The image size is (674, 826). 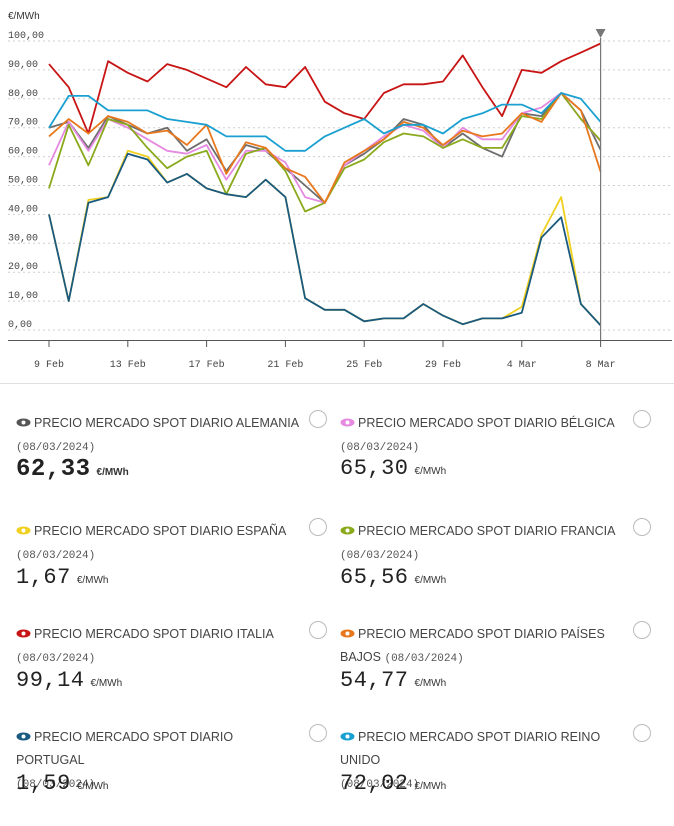 I want to click on card-value: 54,77, so click(x=374, y=680).